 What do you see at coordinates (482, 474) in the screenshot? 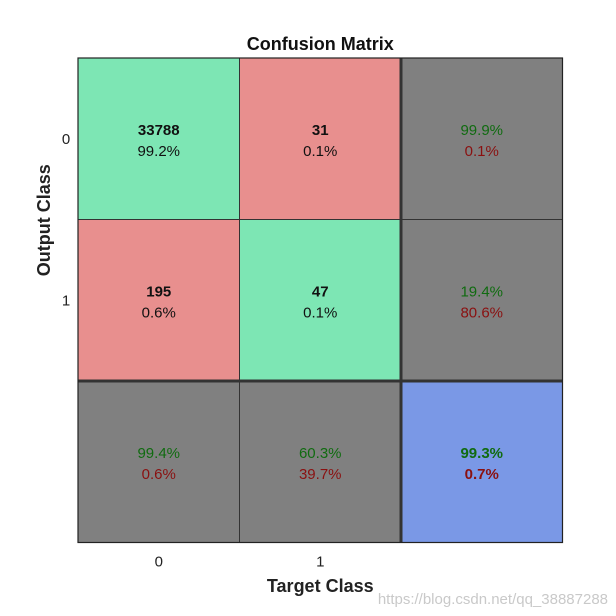
I see `overall-error: 0.7%` at bounding box center [482, 474].